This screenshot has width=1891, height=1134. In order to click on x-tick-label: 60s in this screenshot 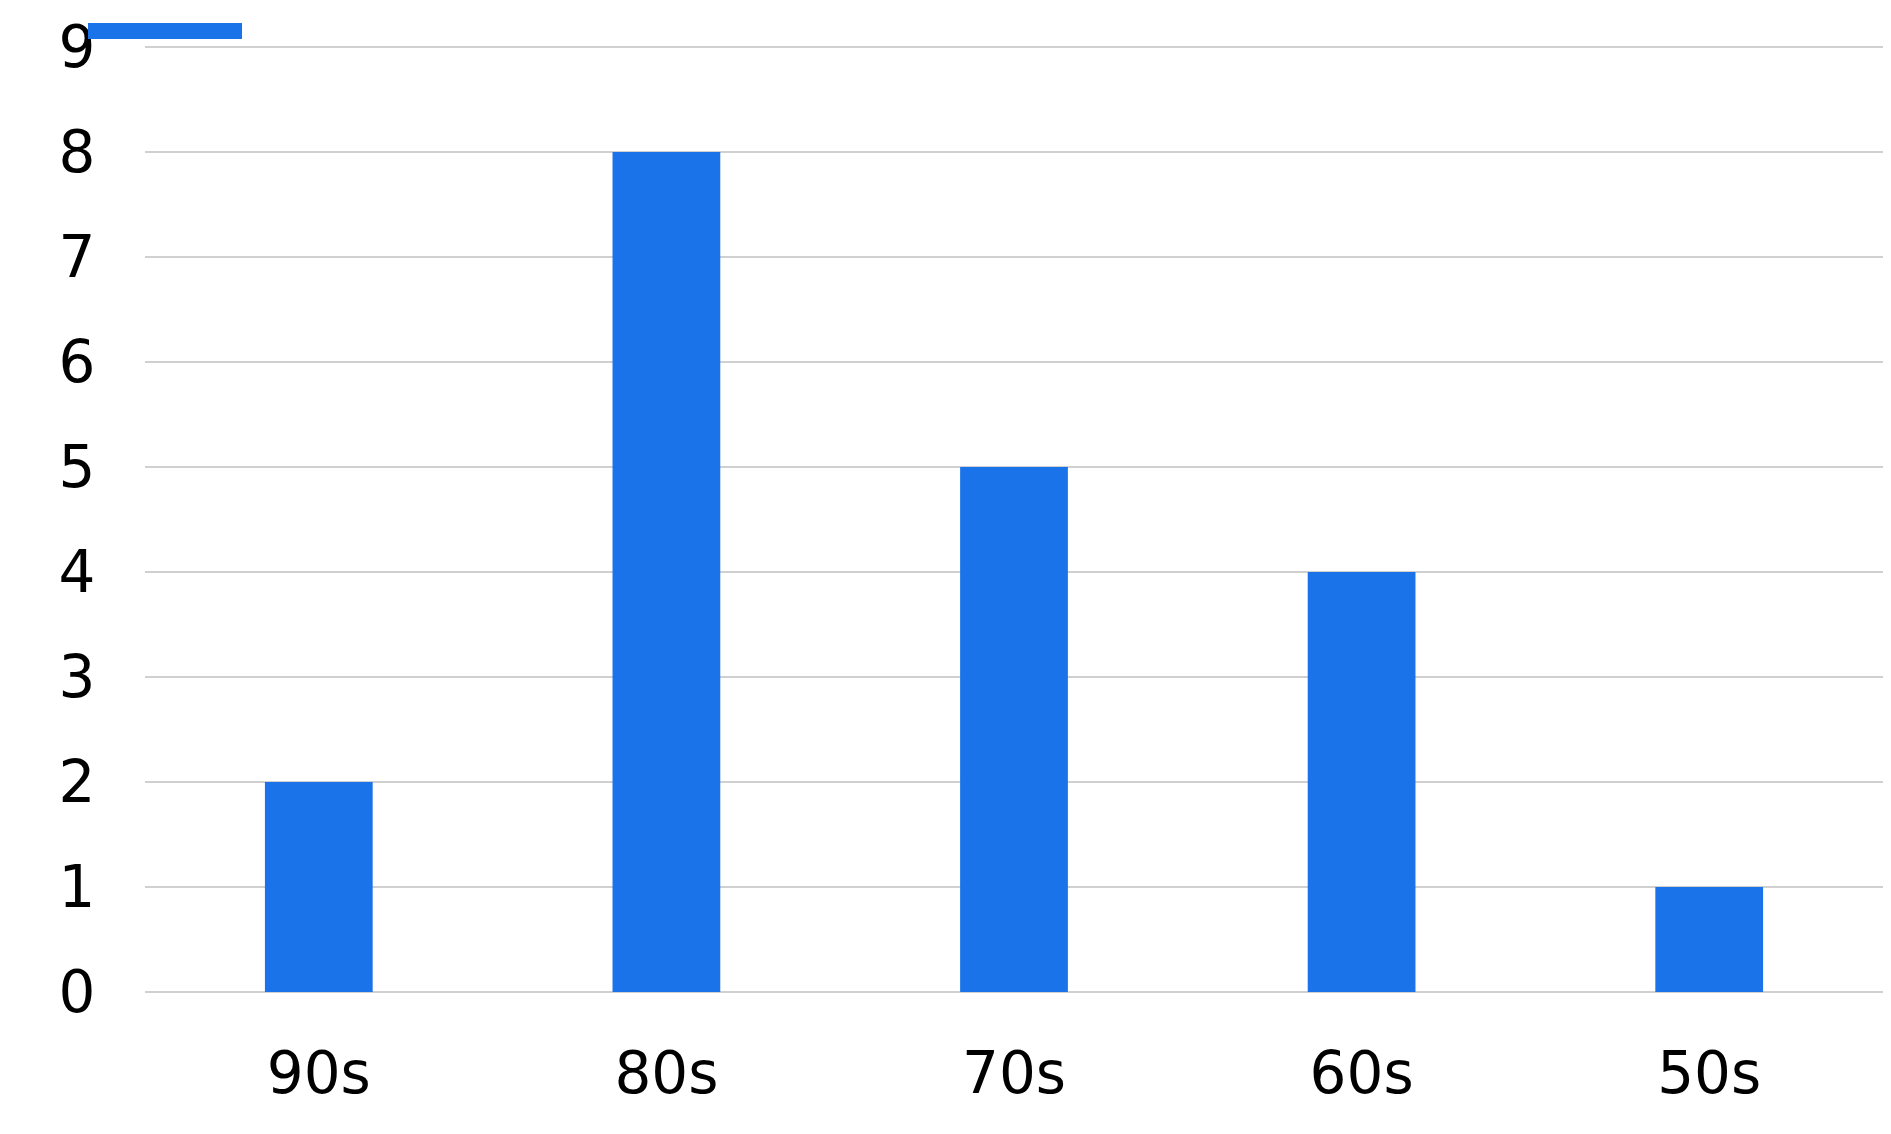, I will do `click(1361, 1073)`.